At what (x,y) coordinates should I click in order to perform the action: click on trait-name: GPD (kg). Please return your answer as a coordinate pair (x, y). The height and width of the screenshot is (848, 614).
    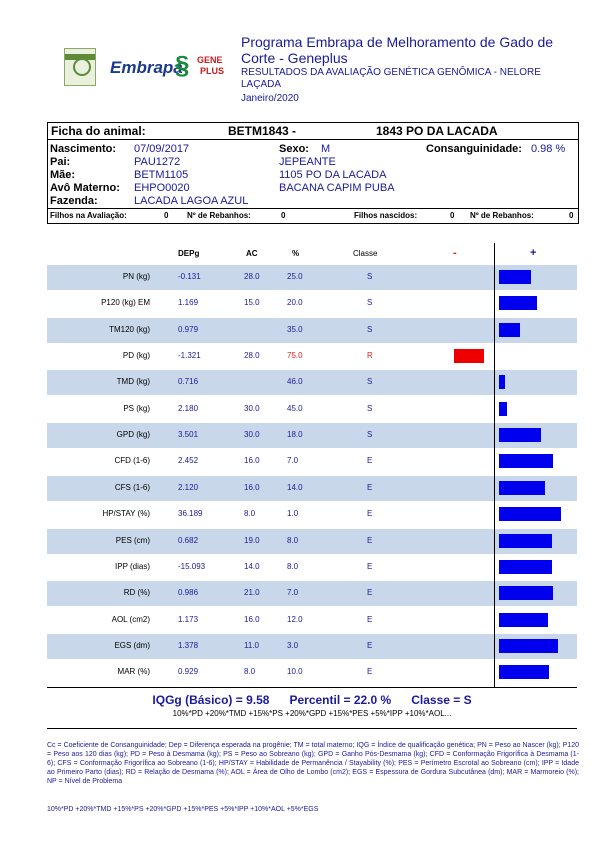
    Looking at the image, I should click on (133, 435).